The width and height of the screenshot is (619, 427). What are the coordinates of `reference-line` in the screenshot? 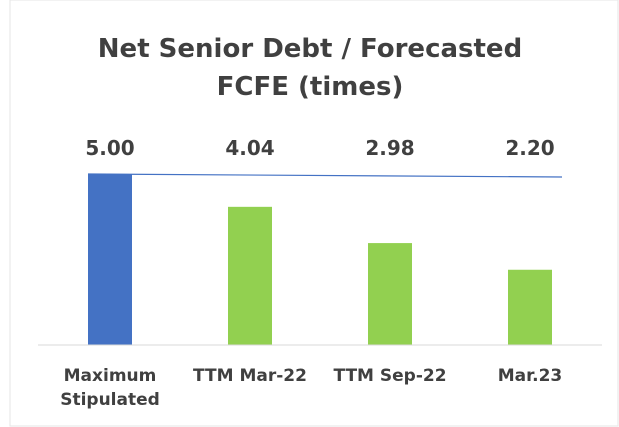 It's located at (325, 175).